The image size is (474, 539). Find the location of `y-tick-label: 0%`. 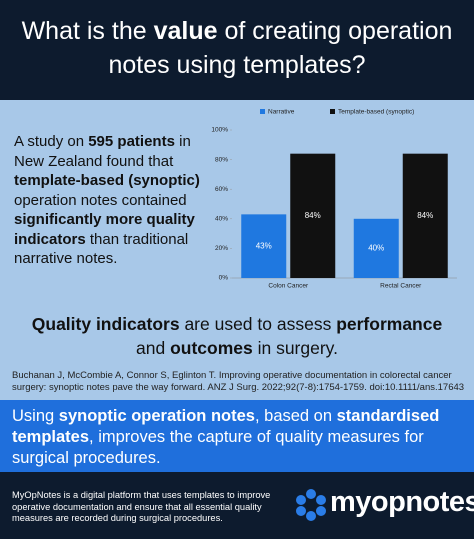

y-tick-label: 0% is located at coordinates (224, 278).